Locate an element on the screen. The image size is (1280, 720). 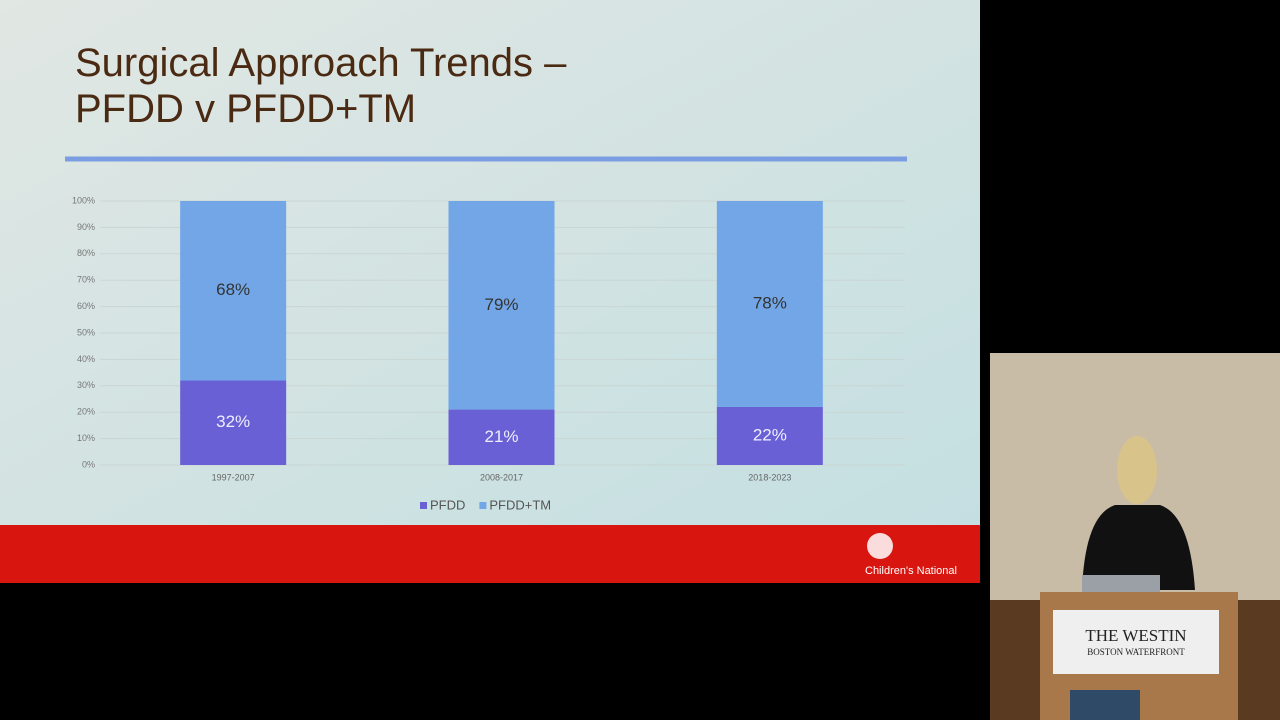
value-label: 78% is located at coordinates (770, 302).